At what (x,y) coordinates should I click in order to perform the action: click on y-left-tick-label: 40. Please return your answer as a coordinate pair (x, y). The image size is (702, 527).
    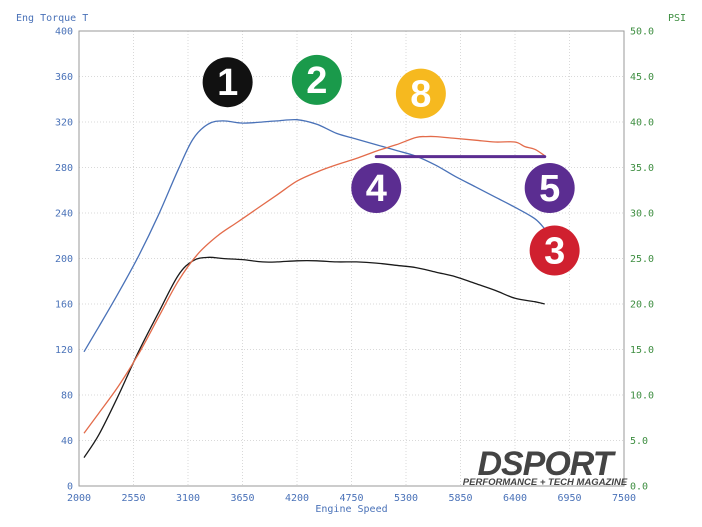
    Looking at the image, I should click on (67, 441).